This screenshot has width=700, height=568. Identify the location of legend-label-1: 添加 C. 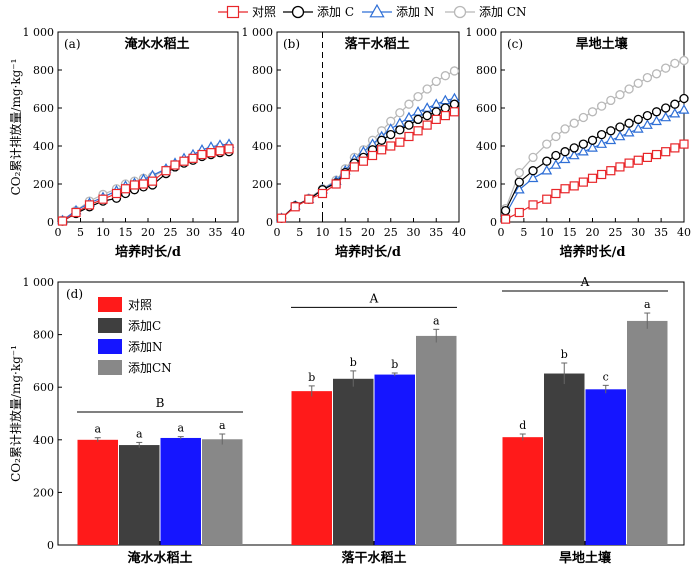
(335, 12).